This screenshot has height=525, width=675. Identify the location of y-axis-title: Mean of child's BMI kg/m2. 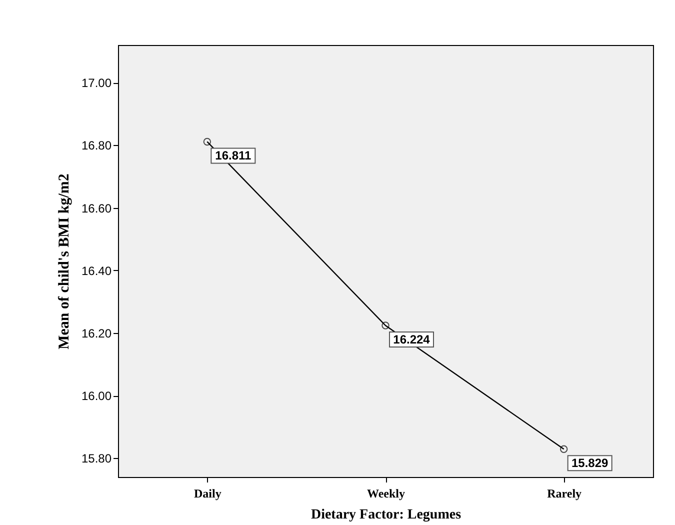
(64, 262).